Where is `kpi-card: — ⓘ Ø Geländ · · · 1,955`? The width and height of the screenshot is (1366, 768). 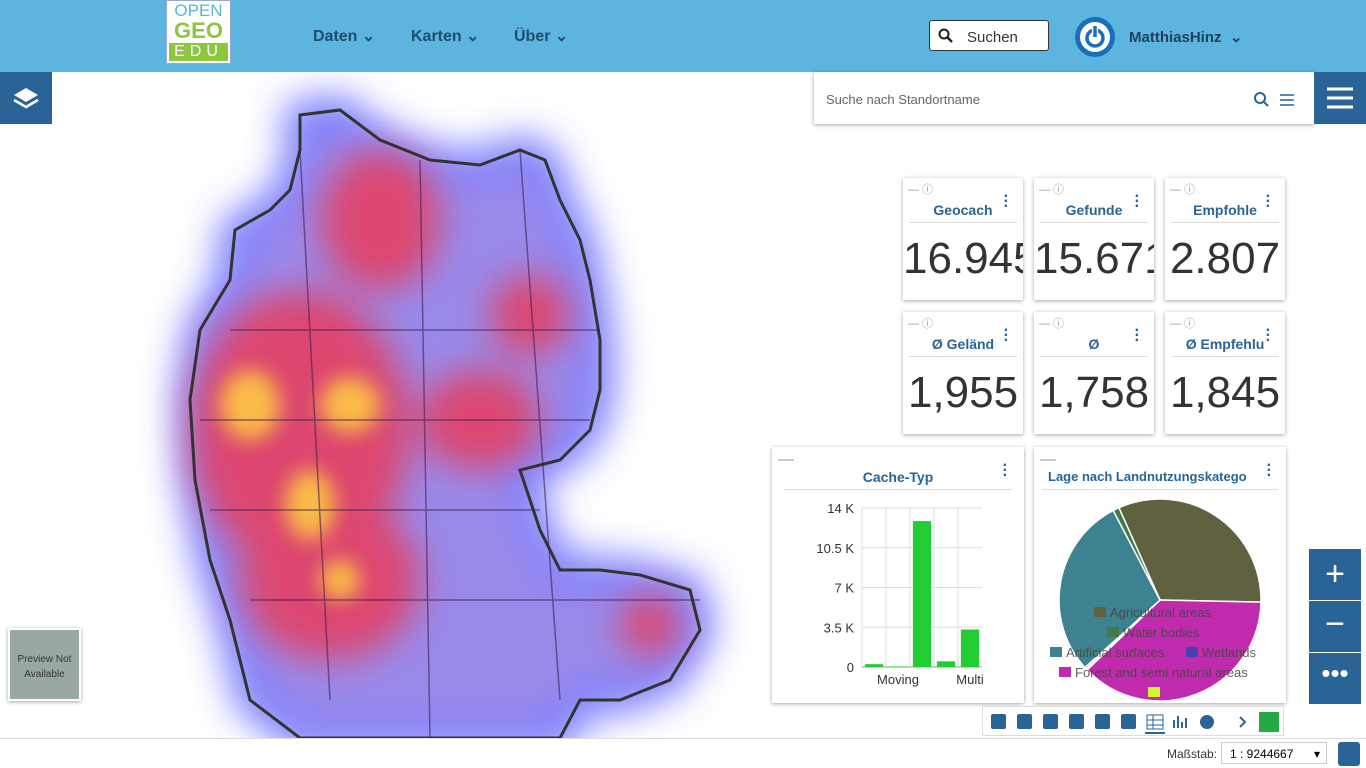
kpi-card: — ⓘ Ø Geländ · · · 1,955 is located at coordinates (963, 373).